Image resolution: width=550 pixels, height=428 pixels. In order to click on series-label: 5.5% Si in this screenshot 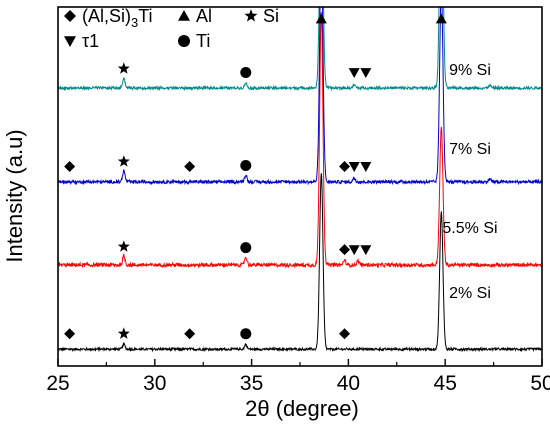, I will do `click(469, 228)`.